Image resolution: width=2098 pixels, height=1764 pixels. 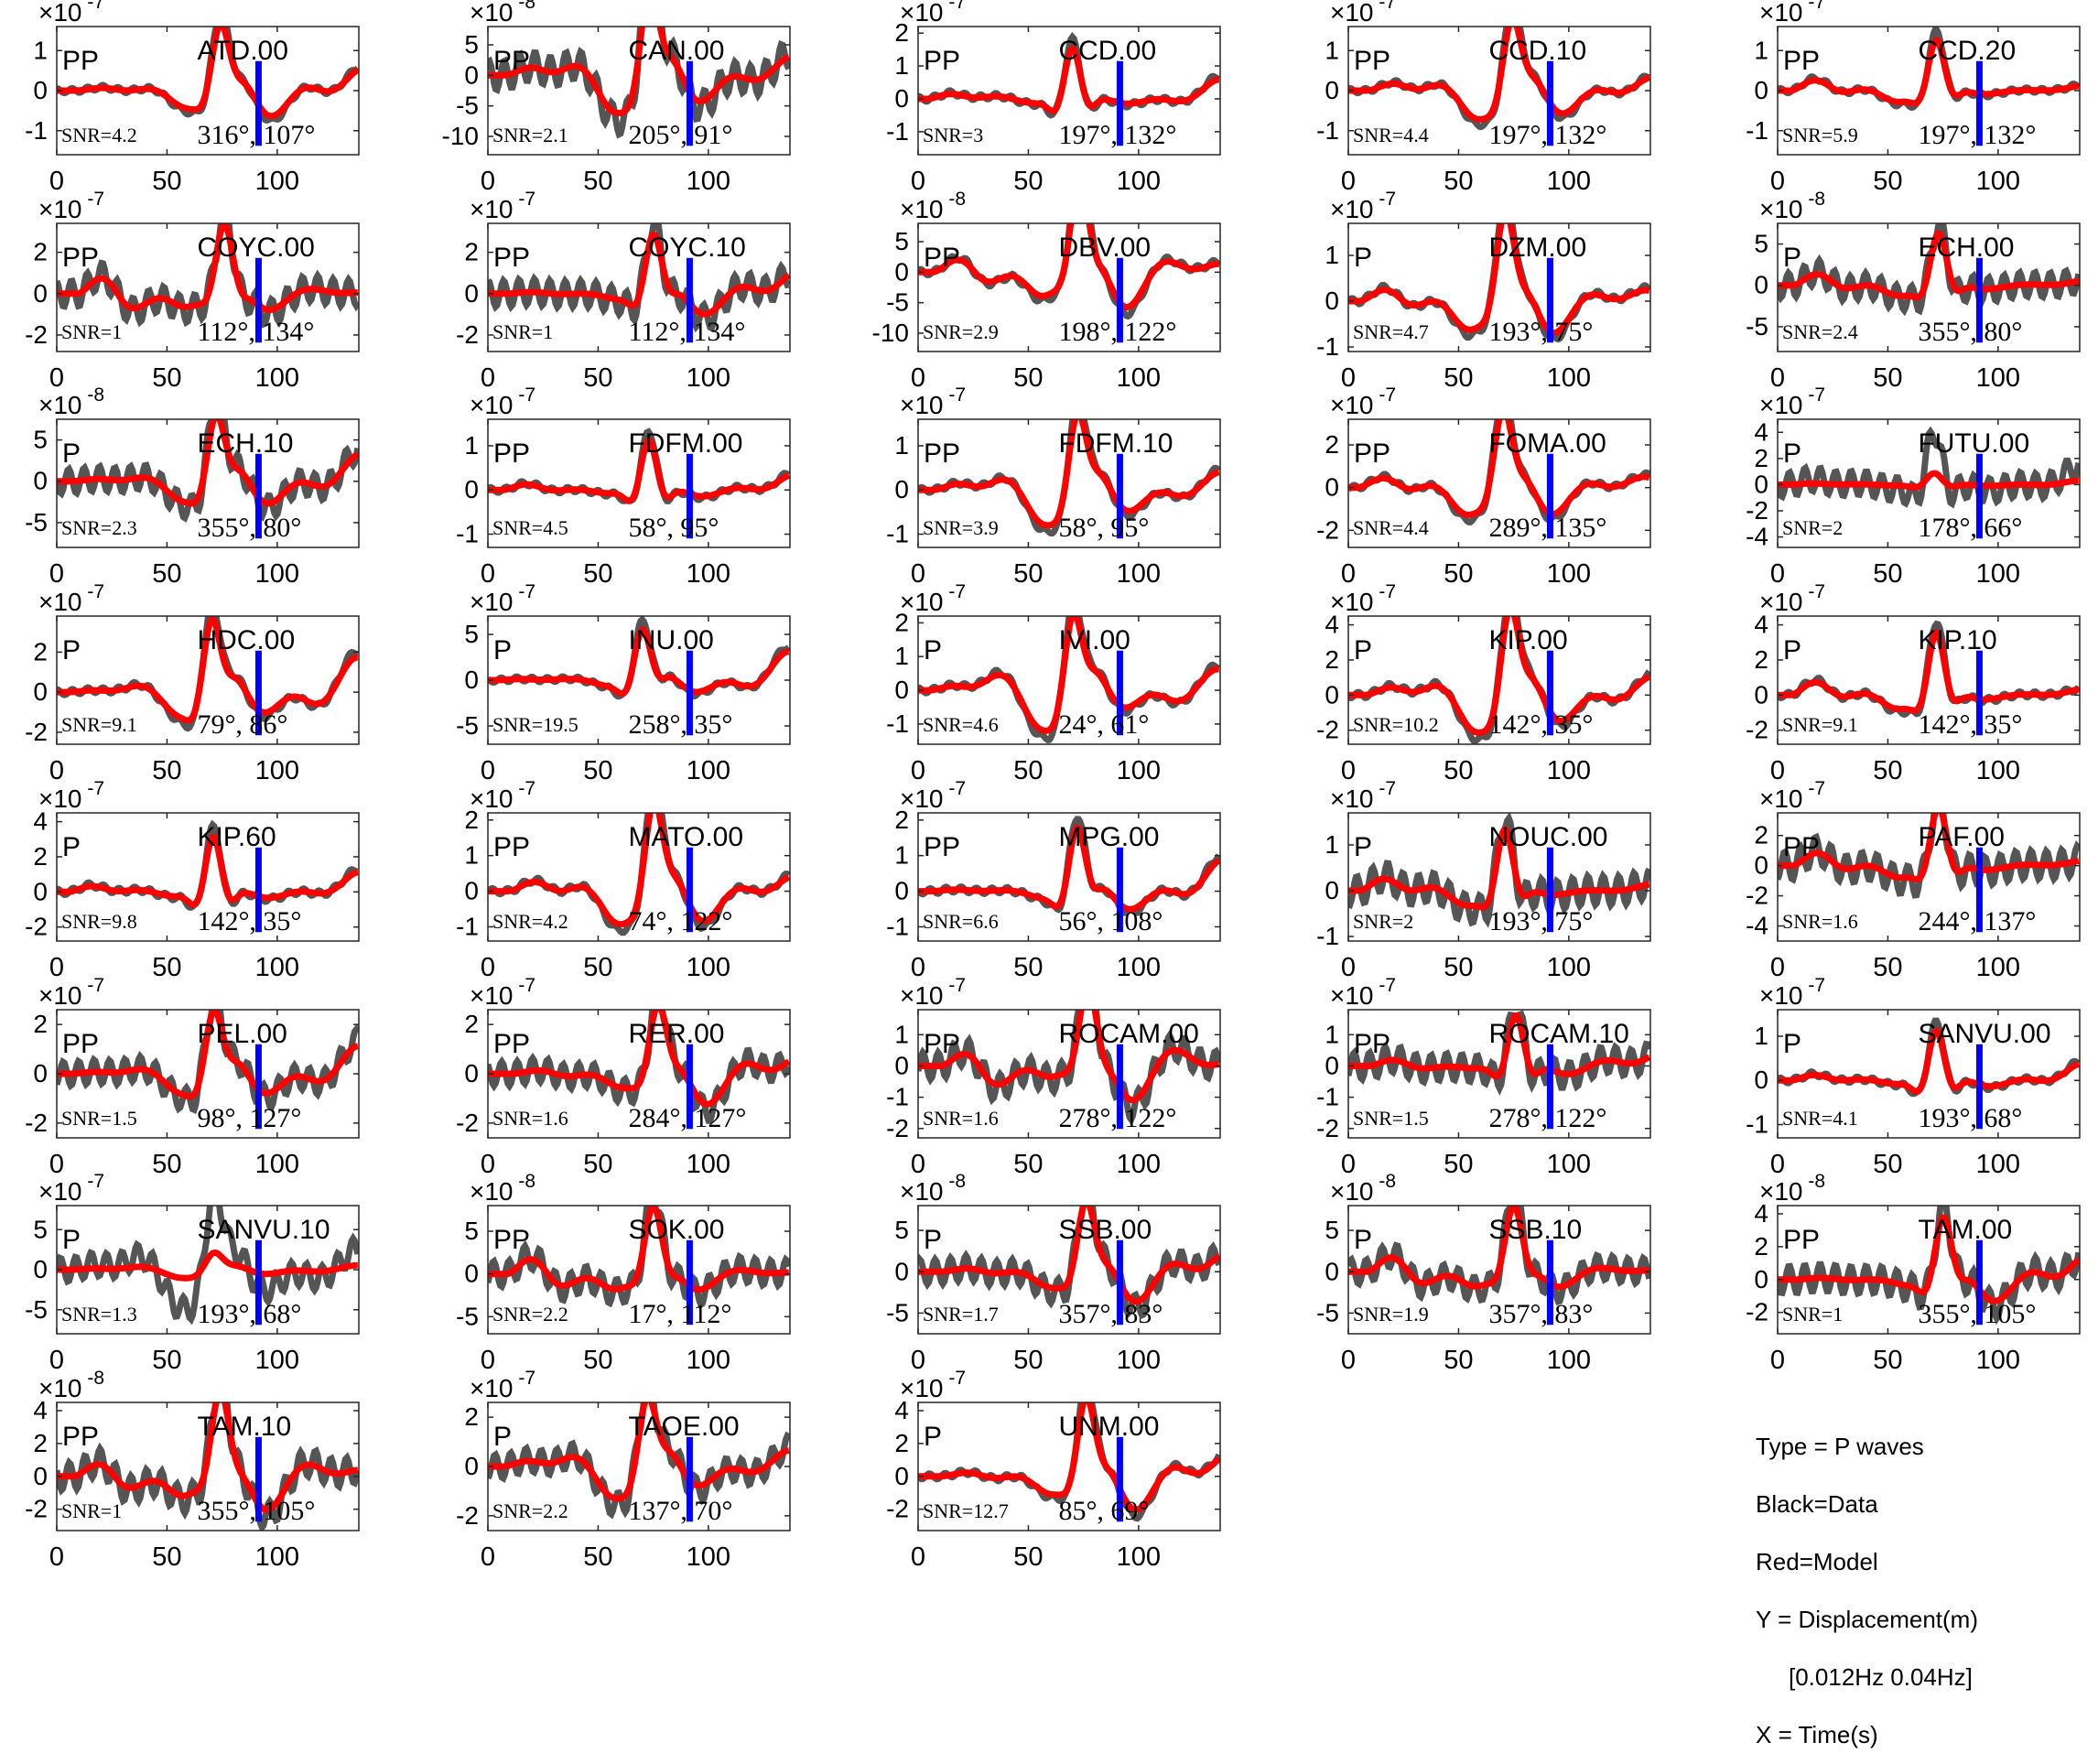 What do you see at coordinates (1094, 640) in the screenshot?
I see `station-label: IVI.00` at bounding box center [1094, 640].